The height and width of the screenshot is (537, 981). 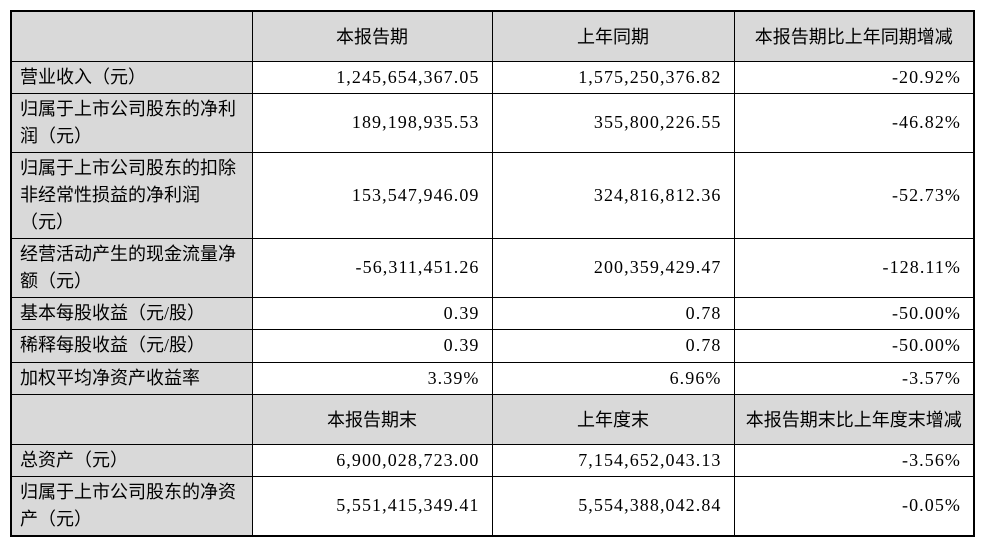 What do you see at coordinates (131, 505) in the screenshot?
I see `row-label: 归属于上市公司股东的净资产（元）` at bounding box center [131, 505].